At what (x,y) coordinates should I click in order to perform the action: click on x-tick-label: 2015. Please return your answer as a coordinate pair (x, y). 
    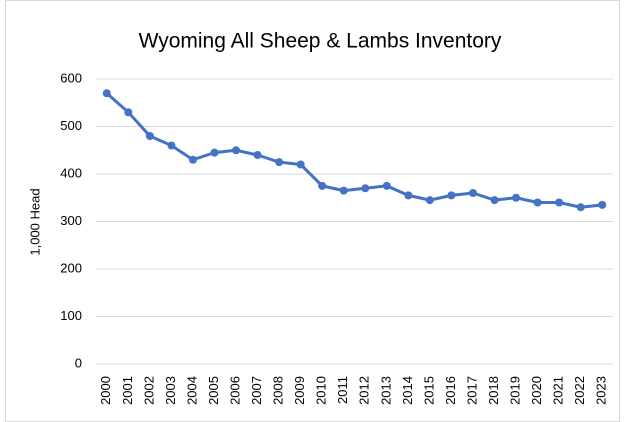
    Looking at the image, I should click on (428, 390).